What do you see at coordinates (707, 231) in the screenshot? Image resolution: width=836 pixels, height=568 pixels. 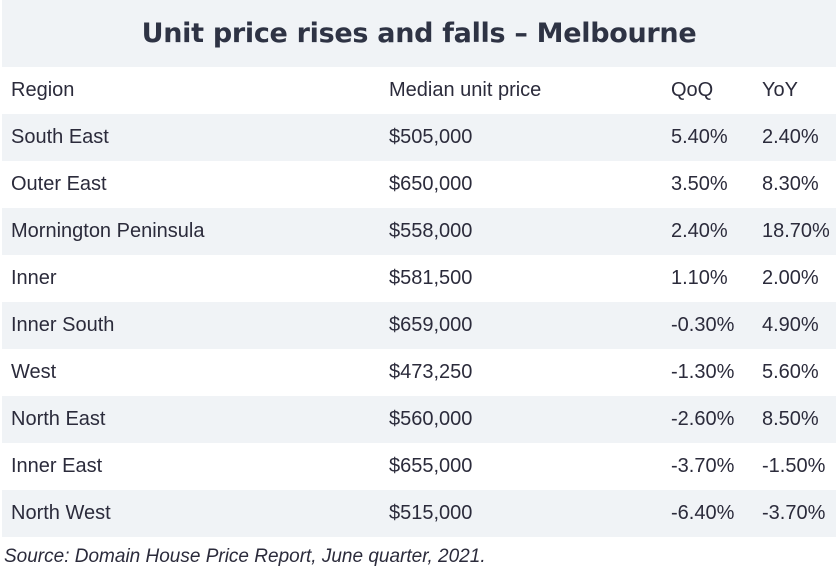 I see `qoq-cell: 2.40%` at bounding box center [707, 231].